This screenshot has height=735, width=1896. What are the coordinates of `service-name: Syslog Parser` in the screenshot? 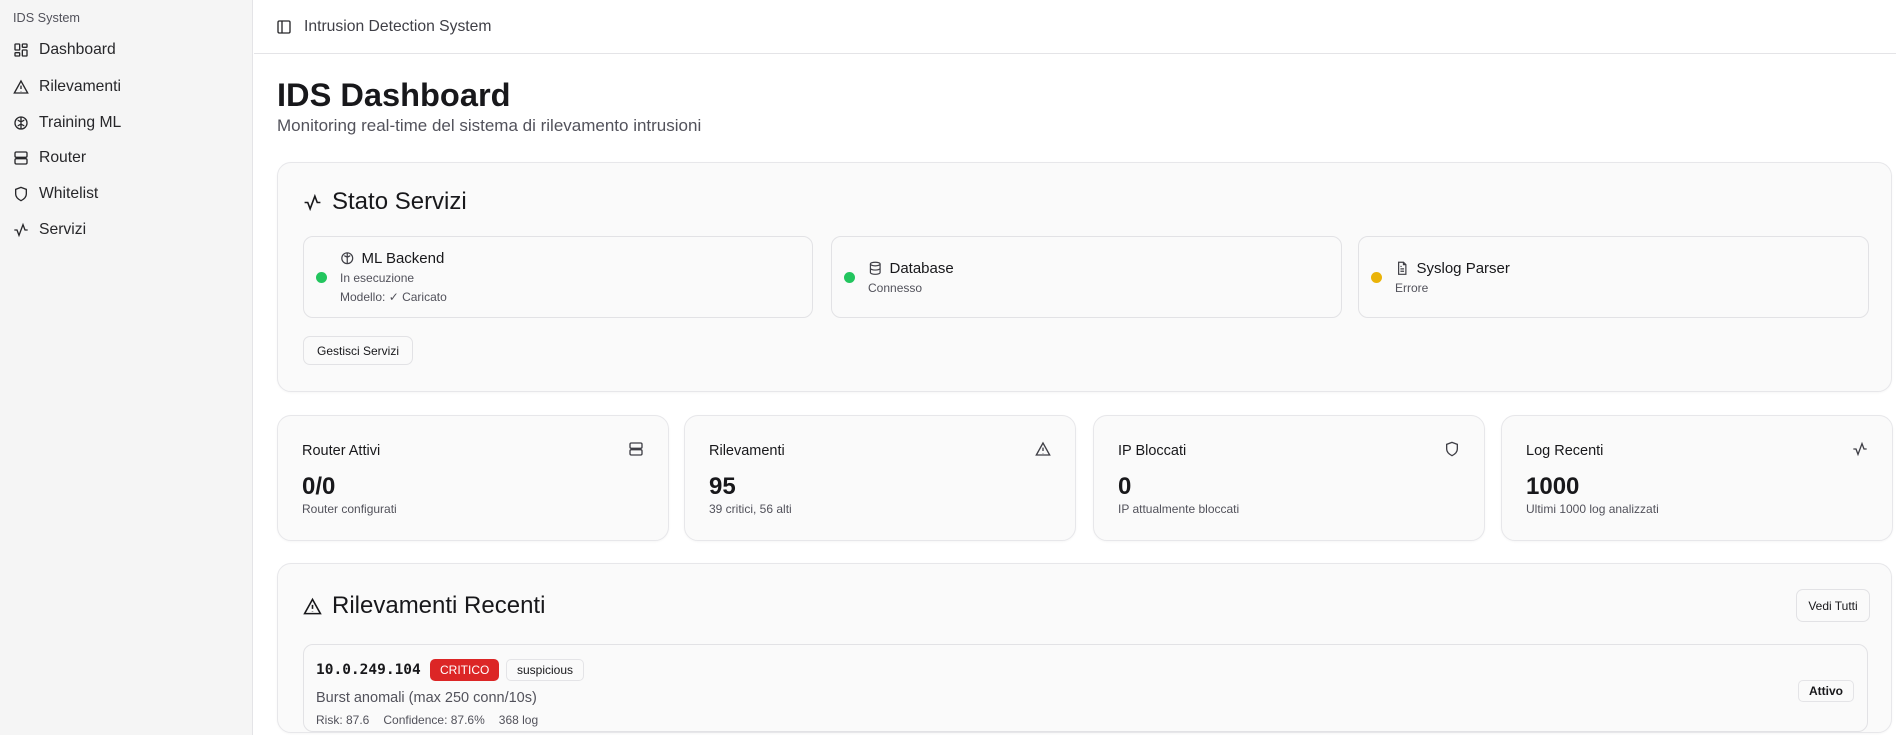 It's located at (1452, 268).